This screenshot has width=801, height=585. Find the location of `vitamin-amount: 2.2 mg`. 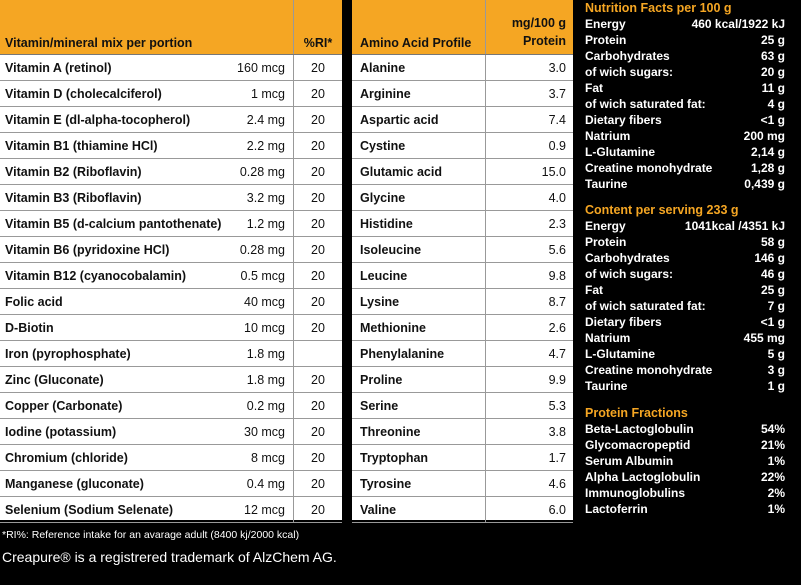

vitamin-amount: 2.2 mg is located at coordinates (260, 145).